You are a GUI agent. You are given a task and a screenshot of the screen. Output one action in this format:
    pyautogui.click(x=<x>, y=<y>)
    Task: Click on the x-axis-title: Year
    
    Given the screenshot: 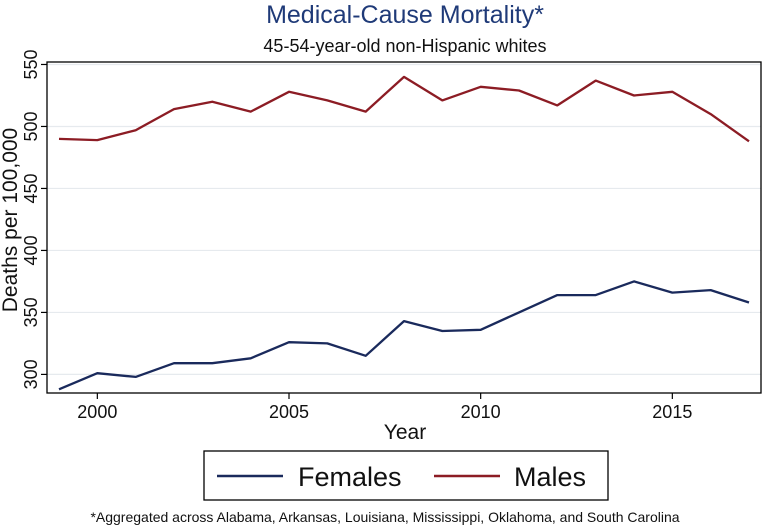 What is the action you would take?
    pyautogui.click(x=405, y=432)
    